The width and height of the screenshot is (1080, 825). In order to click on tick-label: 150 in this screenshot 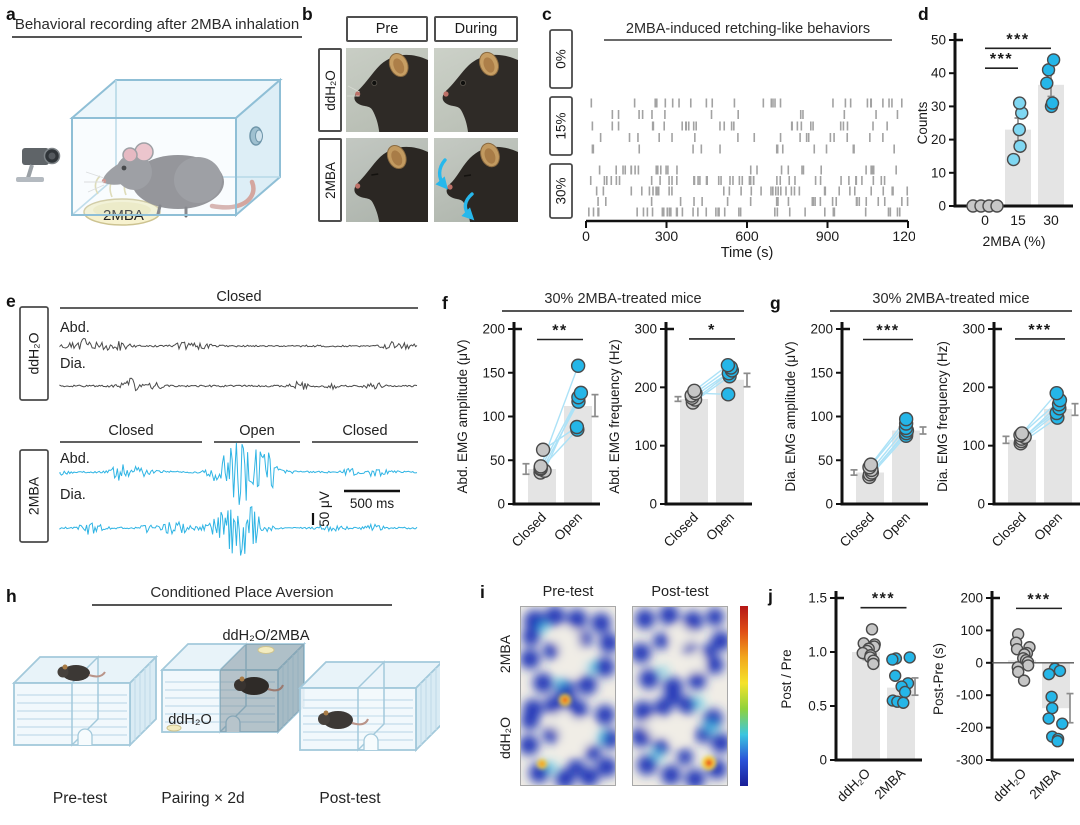, I will do `click(493, 372)`.